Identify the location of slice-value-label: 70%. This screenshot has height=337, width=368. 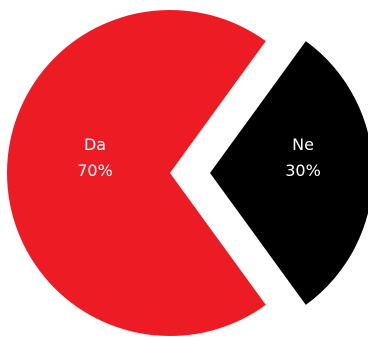
(95, 170).